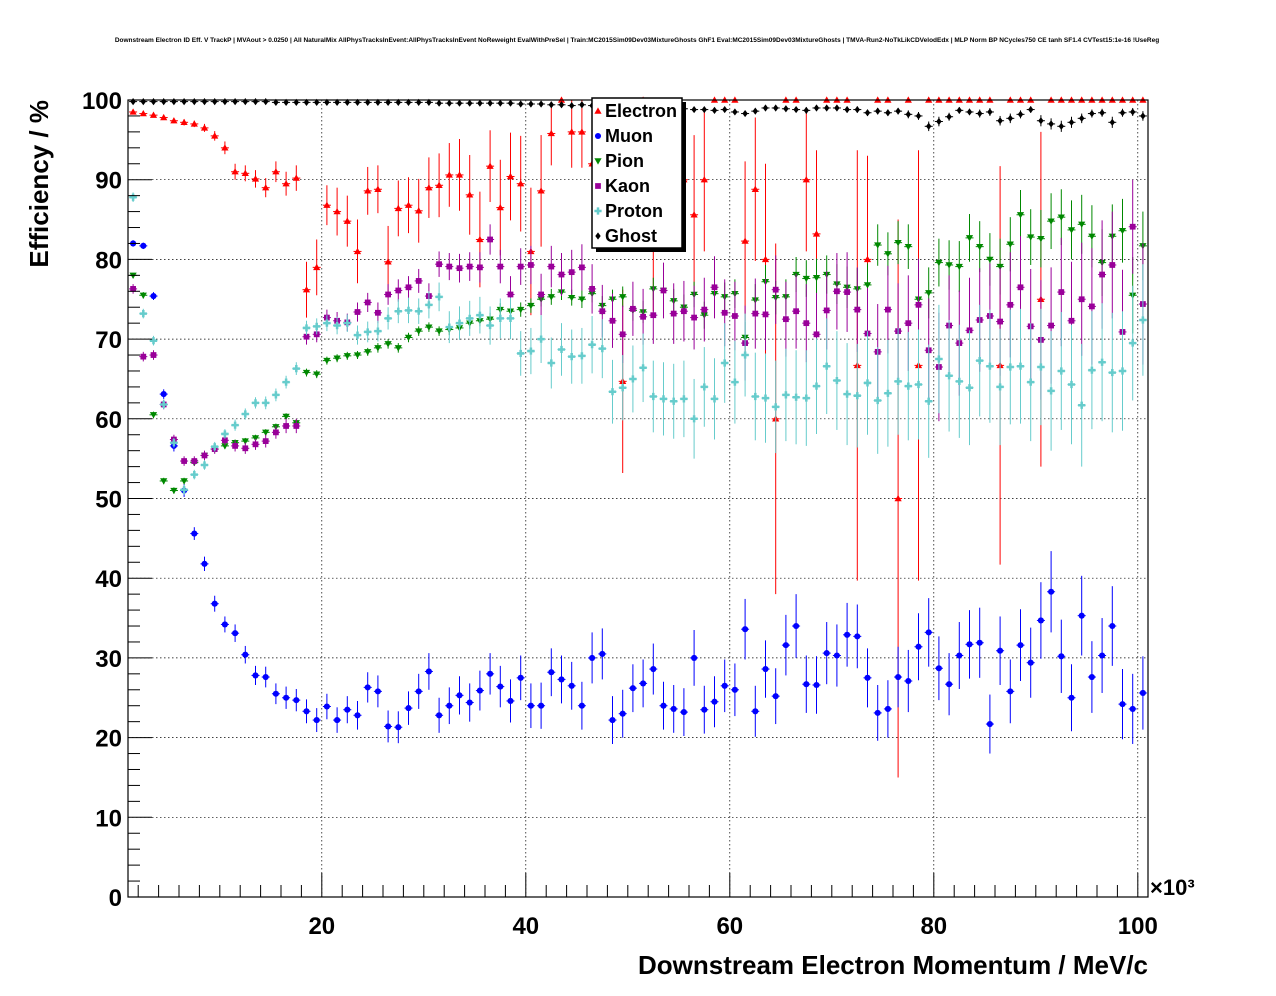  What do you see at coordinates (634, 211) in the screenshot?
I see `legend-label-proton: Proton` at bounding box center [634, 211].